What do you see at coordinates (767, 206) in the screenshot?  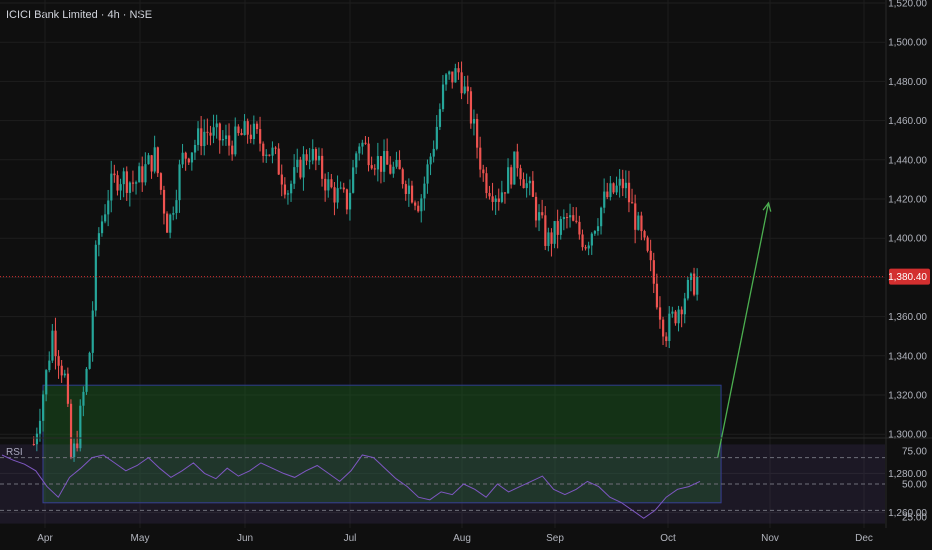 I see `projection-arrowhead` at bounding box center [767, 206].